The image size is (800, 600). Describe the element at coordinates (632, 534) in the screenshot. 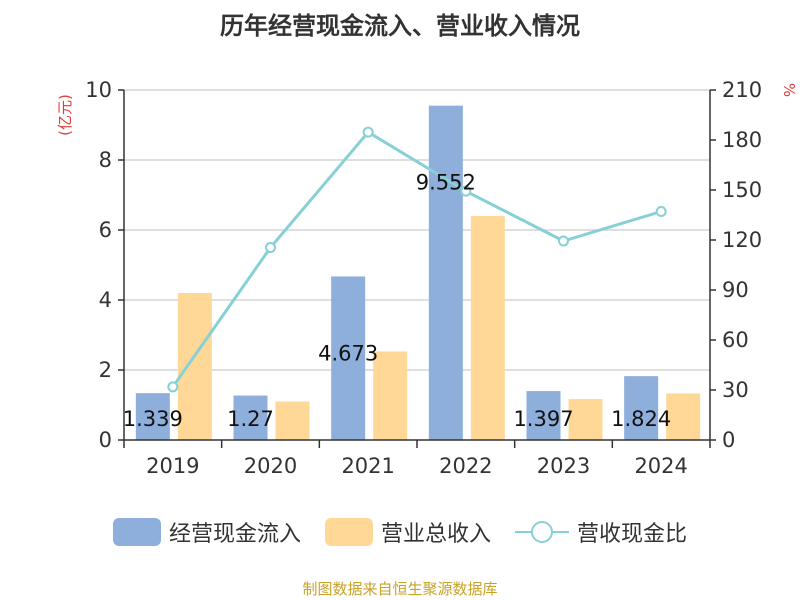

I see `legend-label-ratio: 营收现金比` at that location.